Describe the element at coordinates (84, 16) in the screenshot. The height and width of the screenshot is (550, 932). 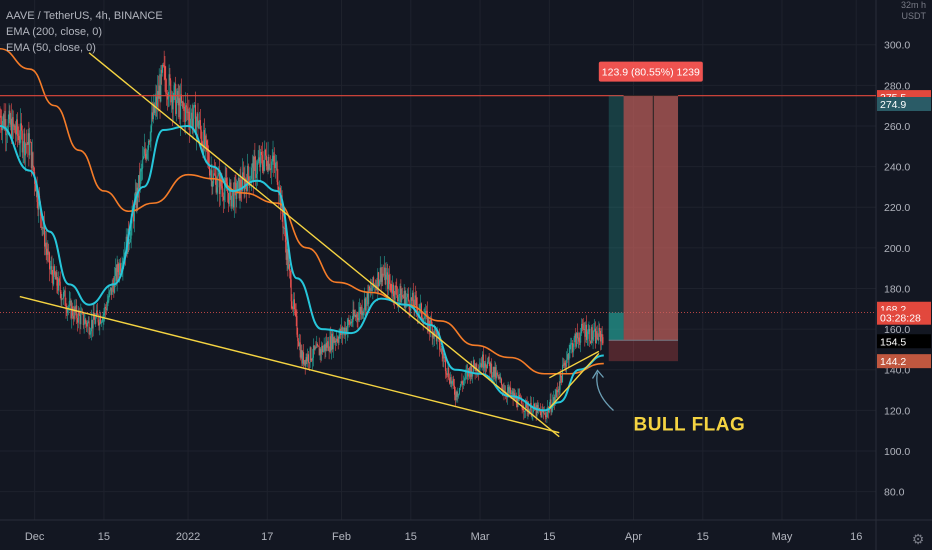
I see `symbol-title: AAVE / TetherUS, 4h, BINANCE` at that location.